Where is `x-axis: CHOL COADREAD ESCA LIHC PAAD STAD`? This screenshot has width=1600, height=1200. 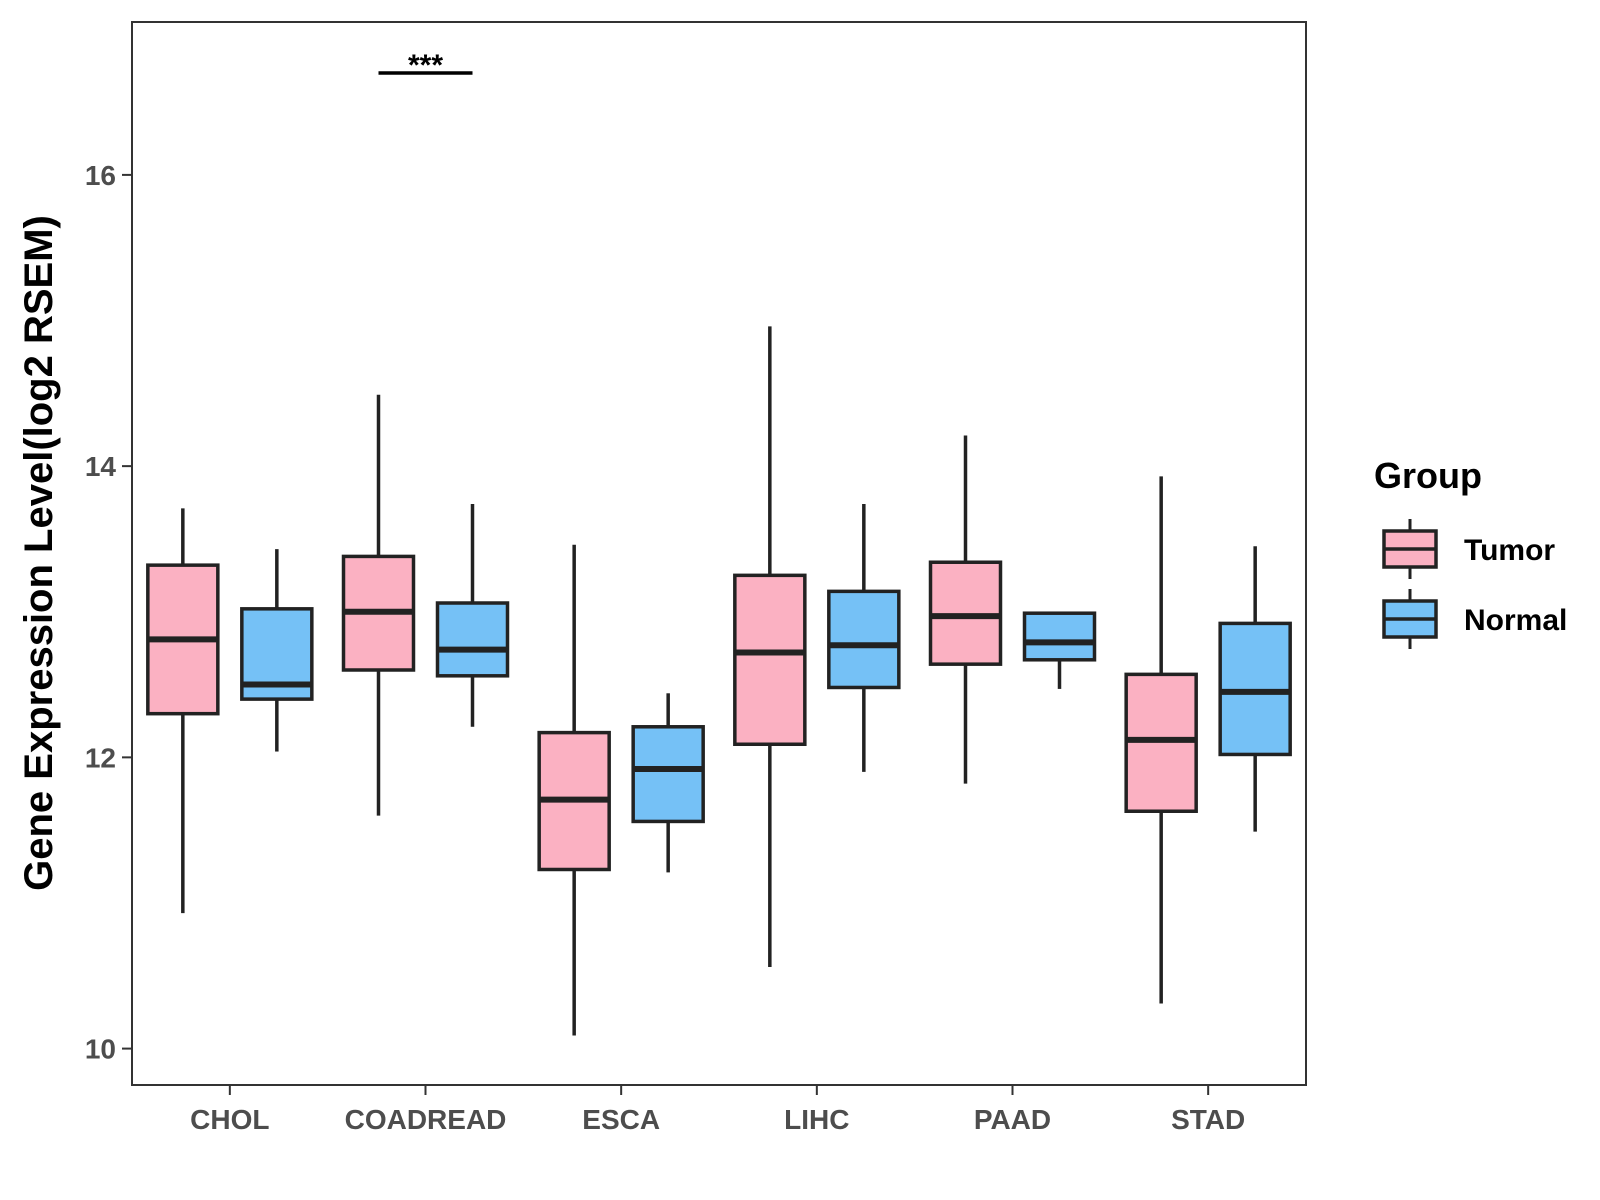
x-axis: CHOL COADREAD ESCA LIHC PAAD STAD is located at coordinates (717, 1110).